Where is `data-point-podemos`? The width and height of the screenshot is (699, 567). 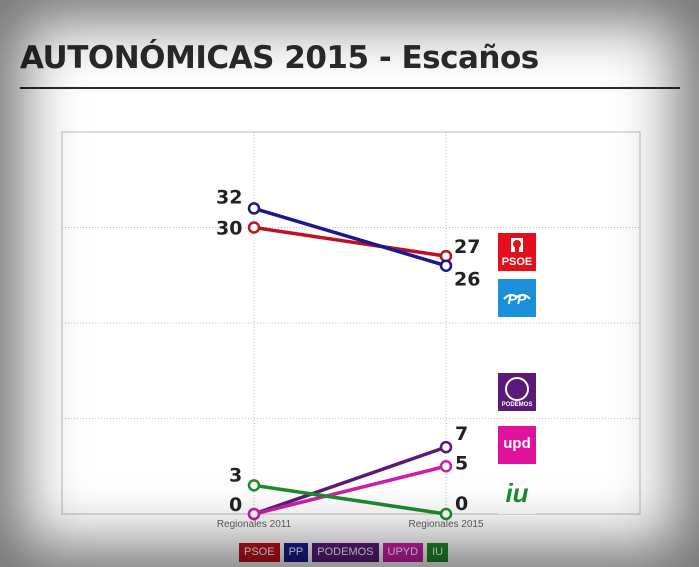 data-point-podemos is located at coordinates (446, 447).